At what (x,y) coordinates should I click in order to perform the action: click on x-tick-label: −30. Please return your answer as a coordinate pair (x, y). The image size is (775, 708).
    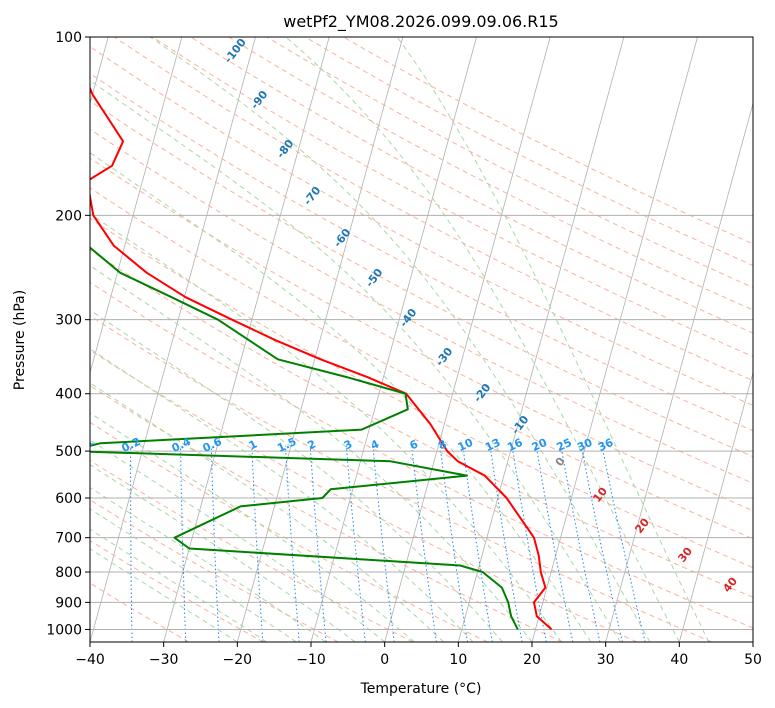
    Looking at the image, I should click on (164, 660).